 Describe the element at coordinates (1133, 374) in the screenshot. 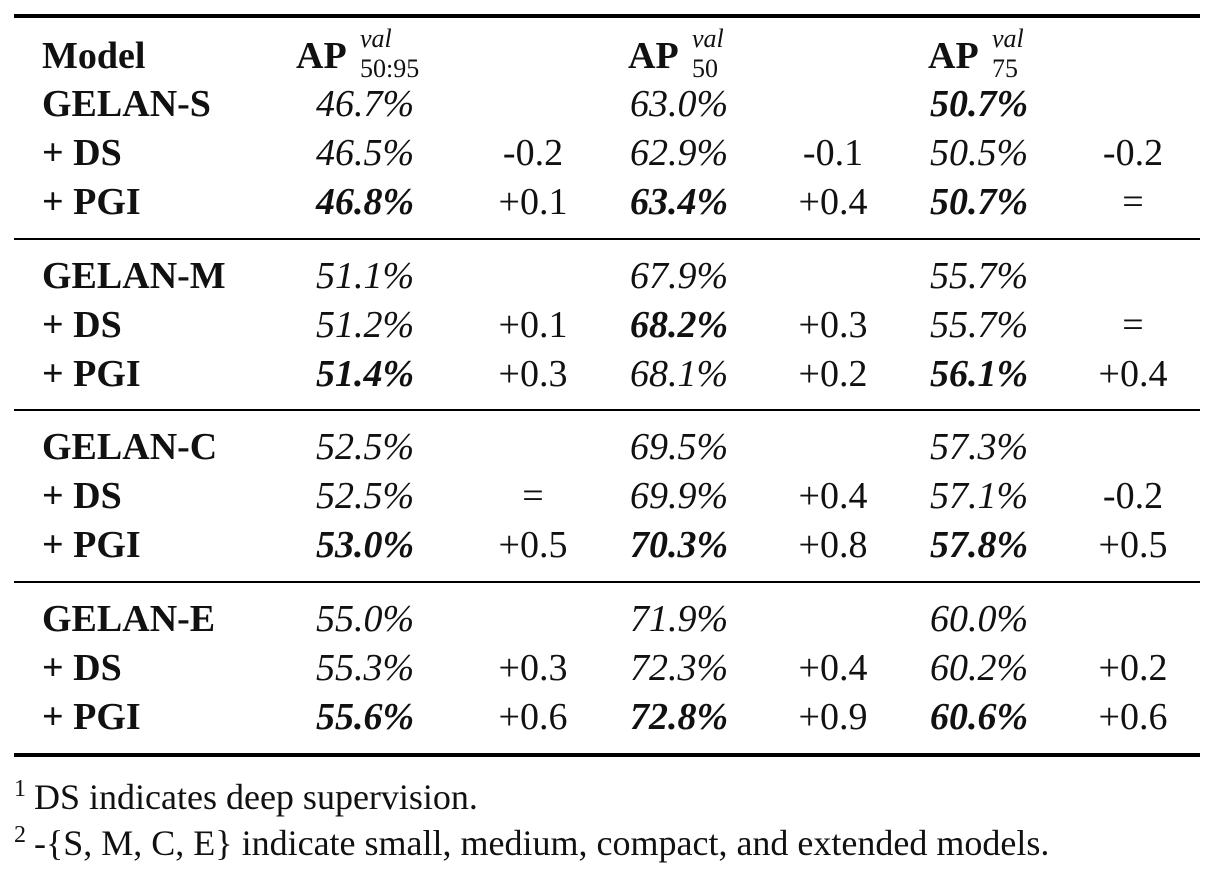

I see `delta-75-cell: +0.4` at that location.